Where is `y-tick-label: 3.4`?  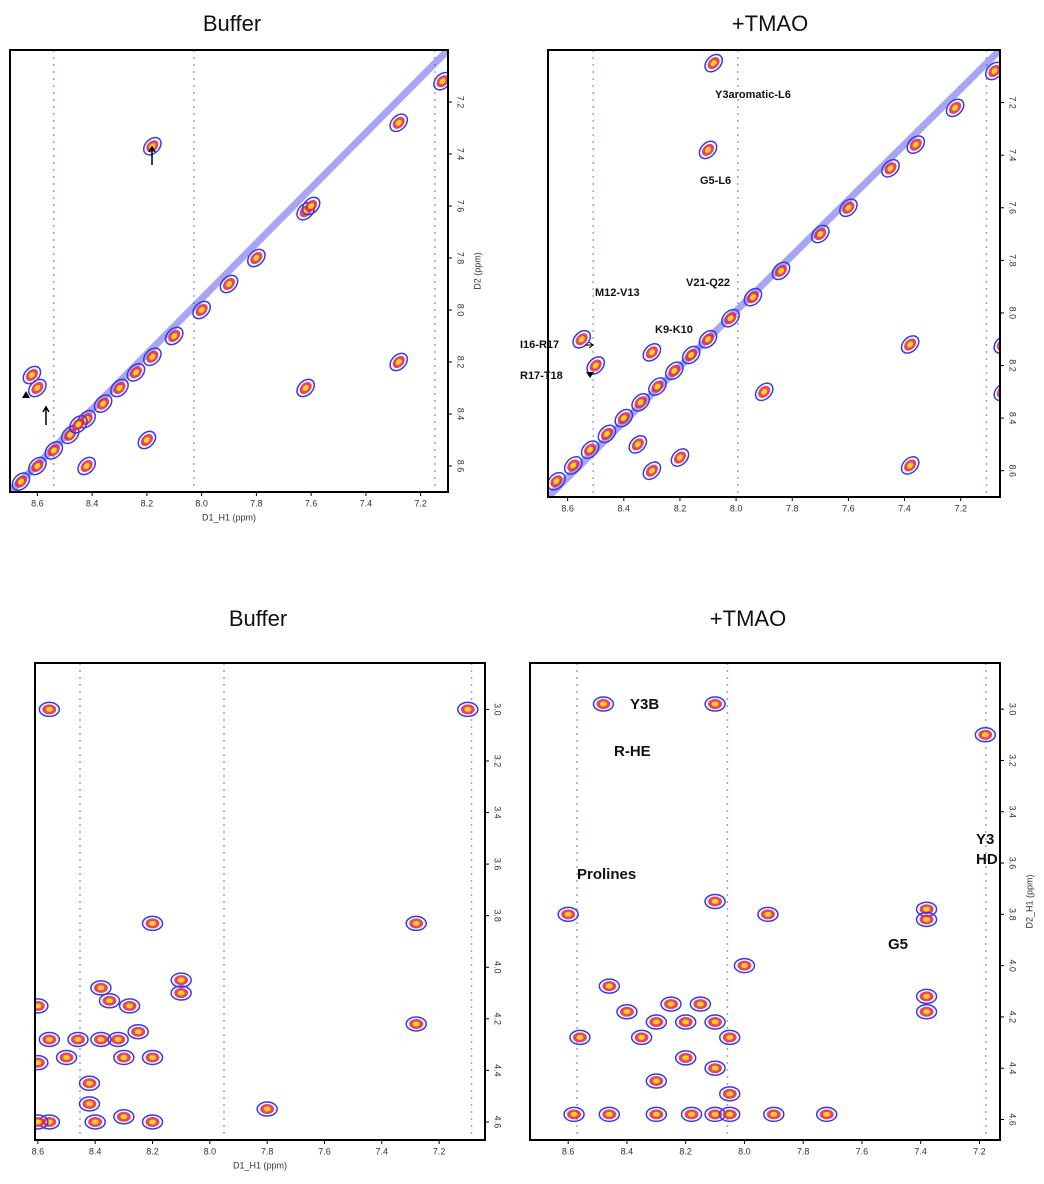 y-tick-label: 3.4 is located at coordinates (1013, 811).